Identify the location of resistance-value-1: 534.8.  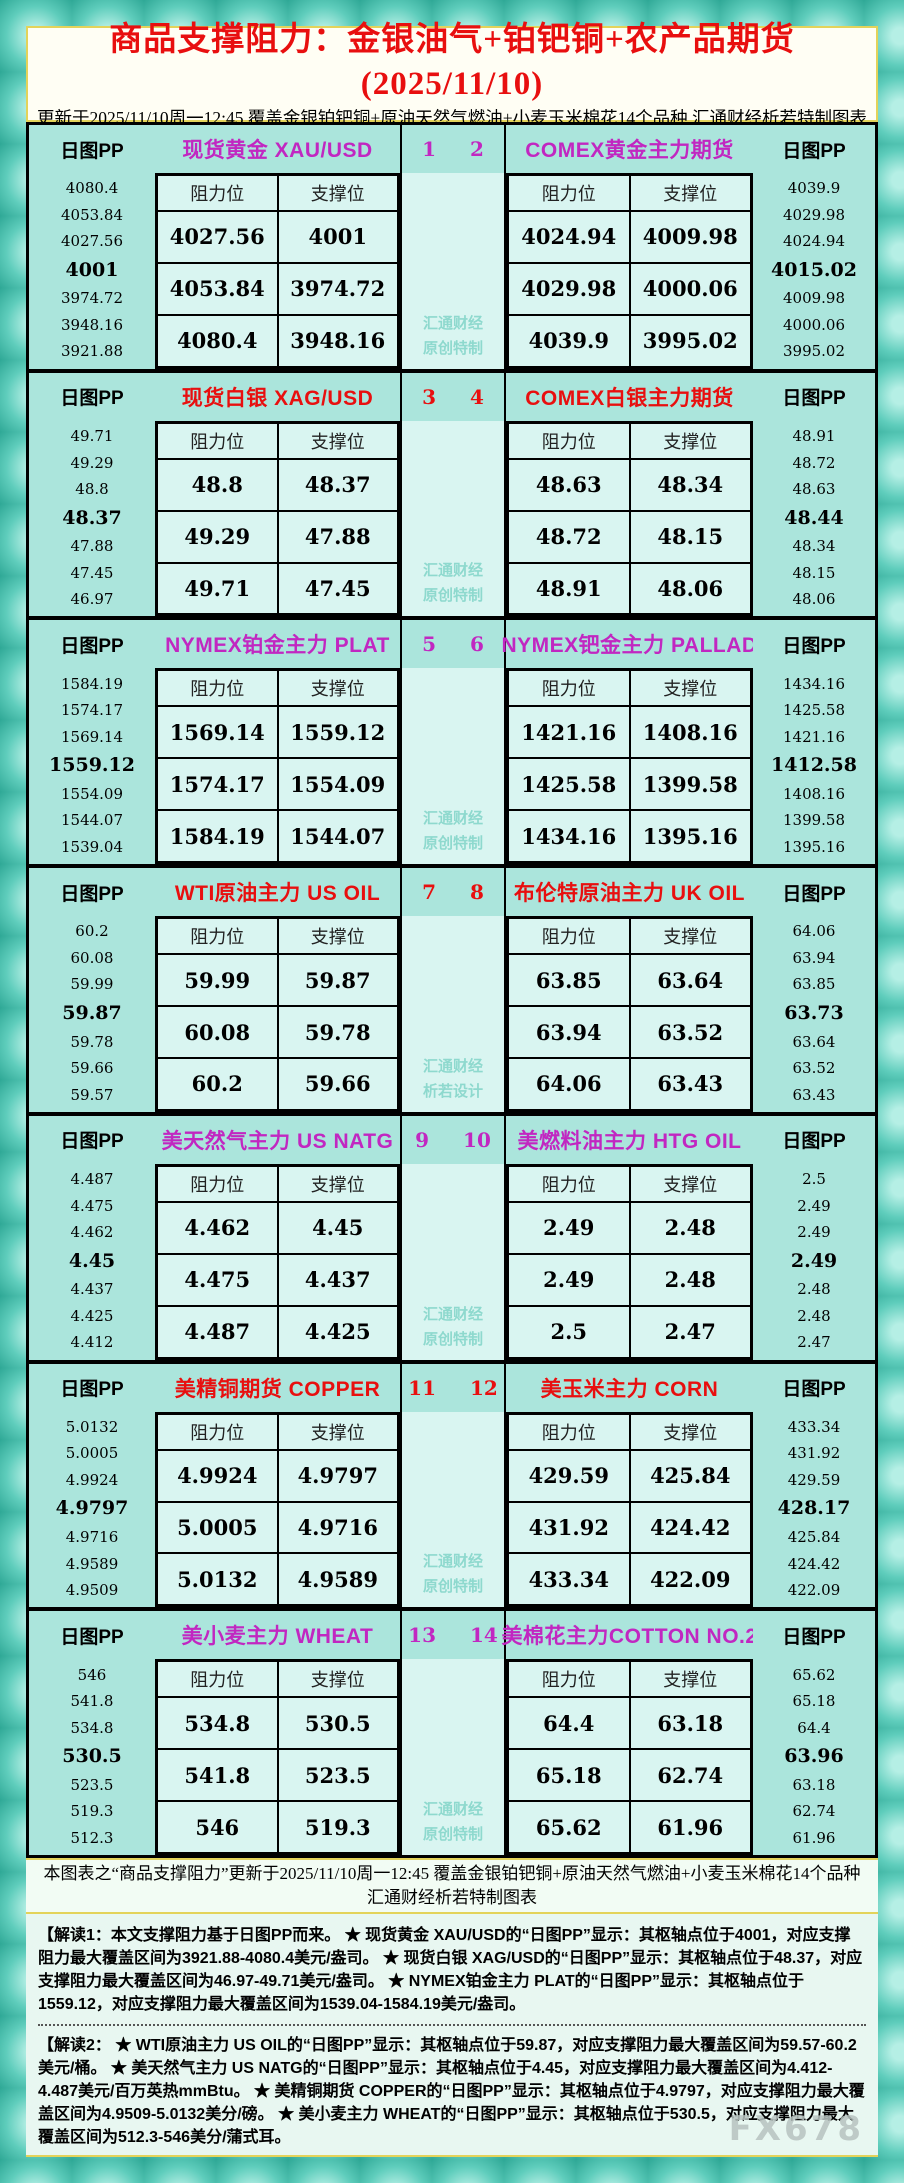
(217, 1723).